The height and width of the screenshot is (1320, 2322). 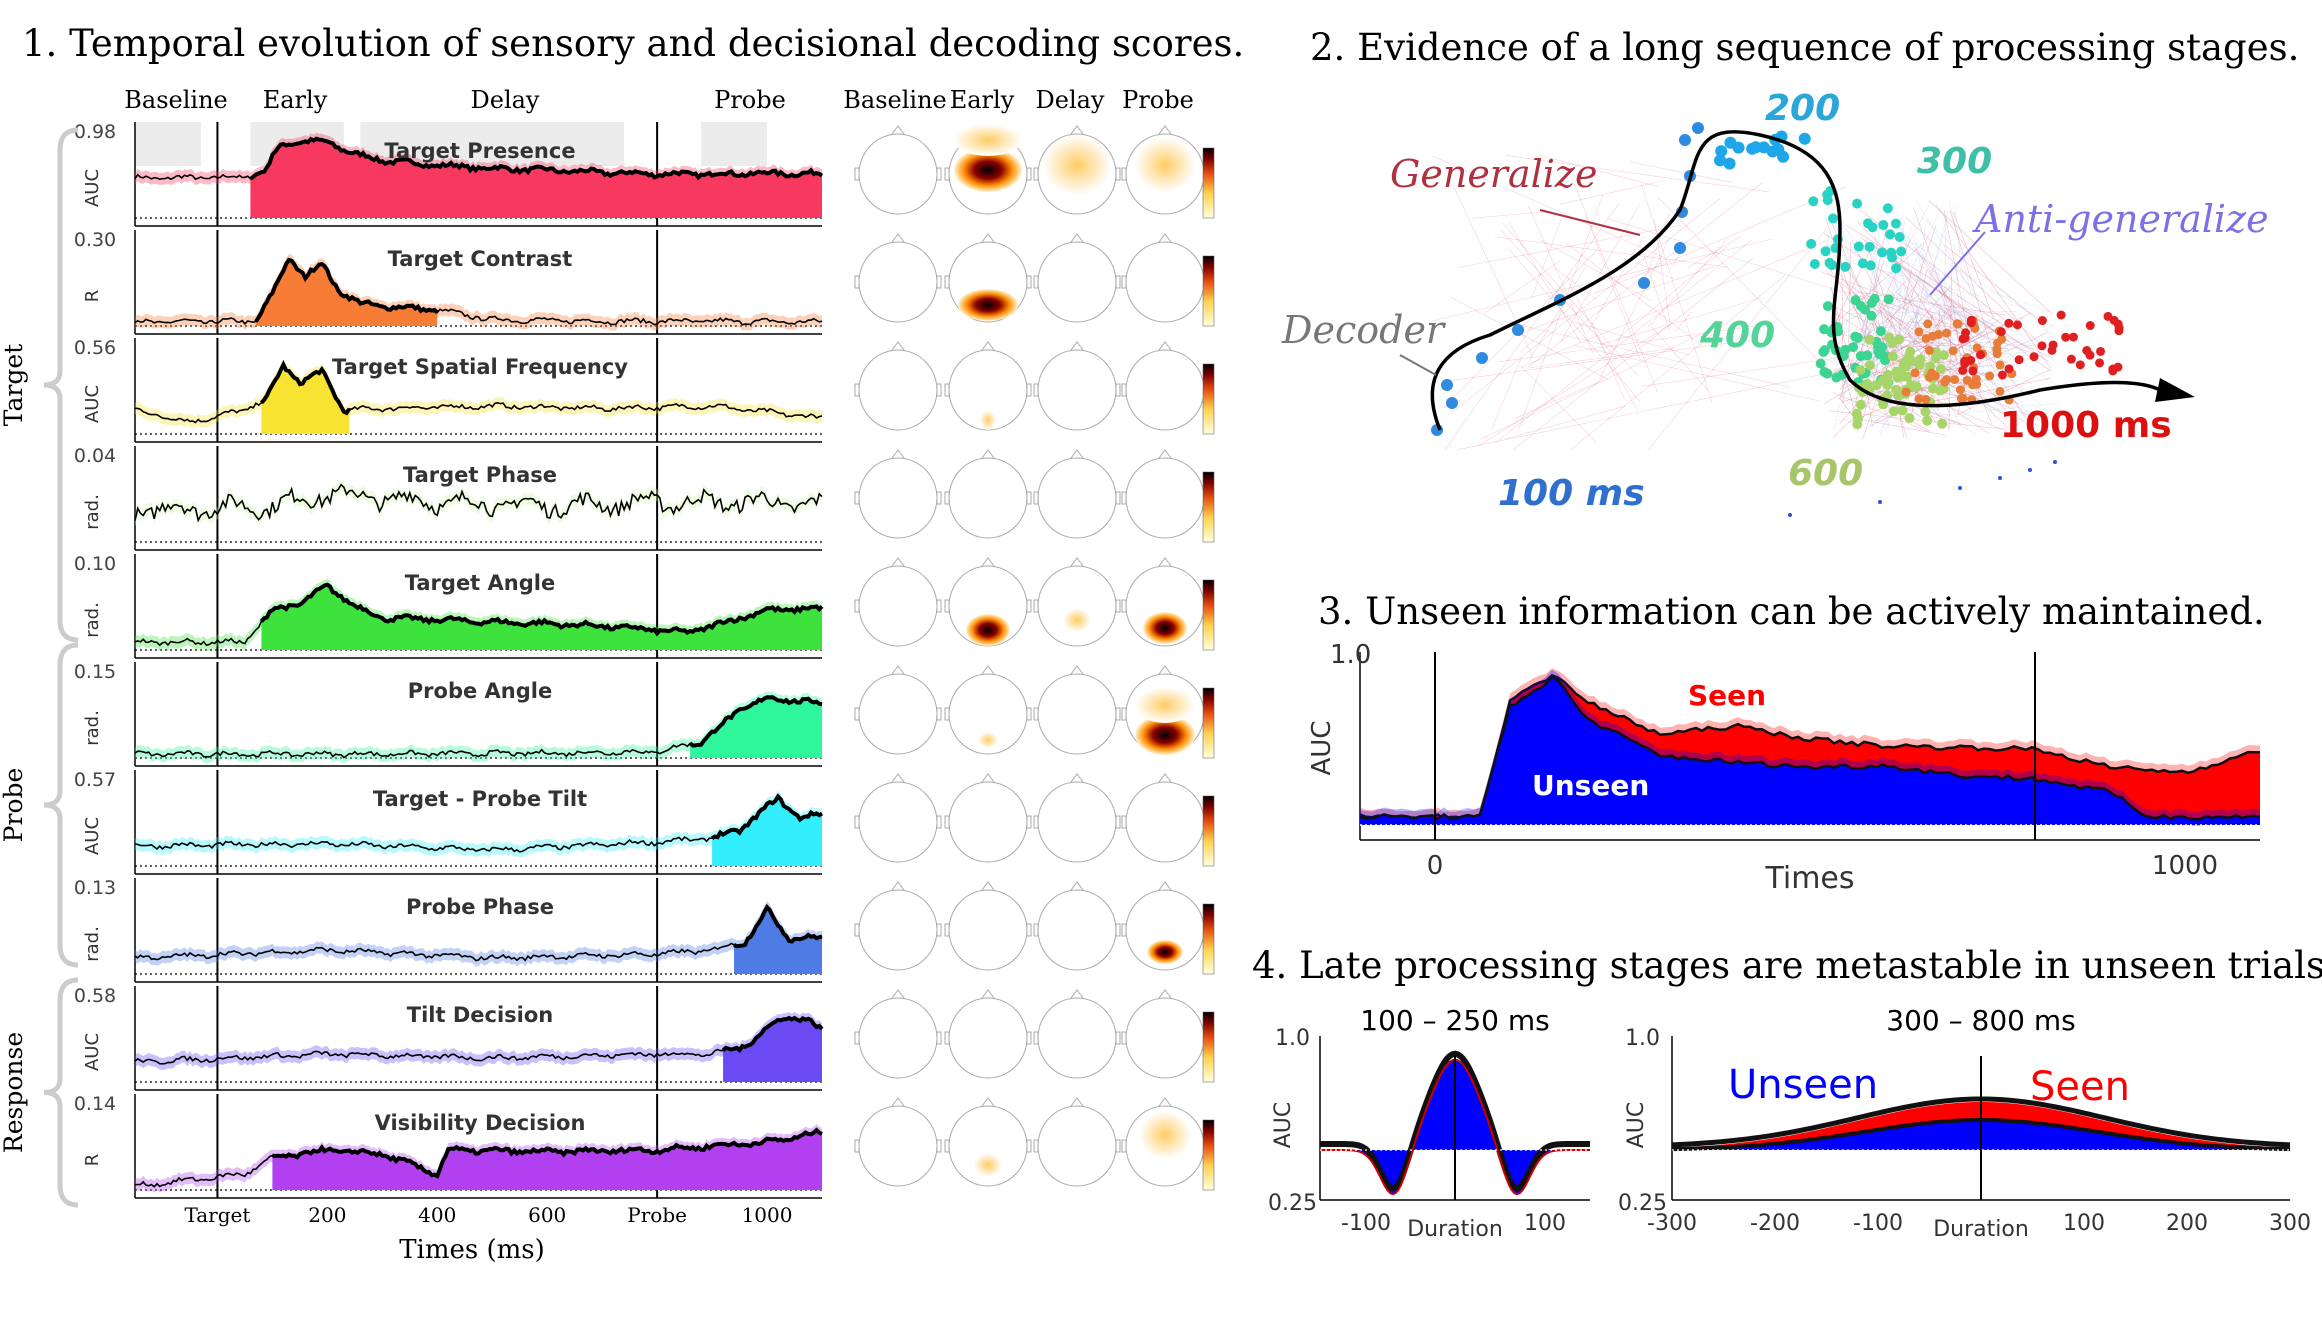 What do you see at coordinates (217, 1215) in the screenshot?
I see `x-tick: Target` at bounding box center [217, 1215].